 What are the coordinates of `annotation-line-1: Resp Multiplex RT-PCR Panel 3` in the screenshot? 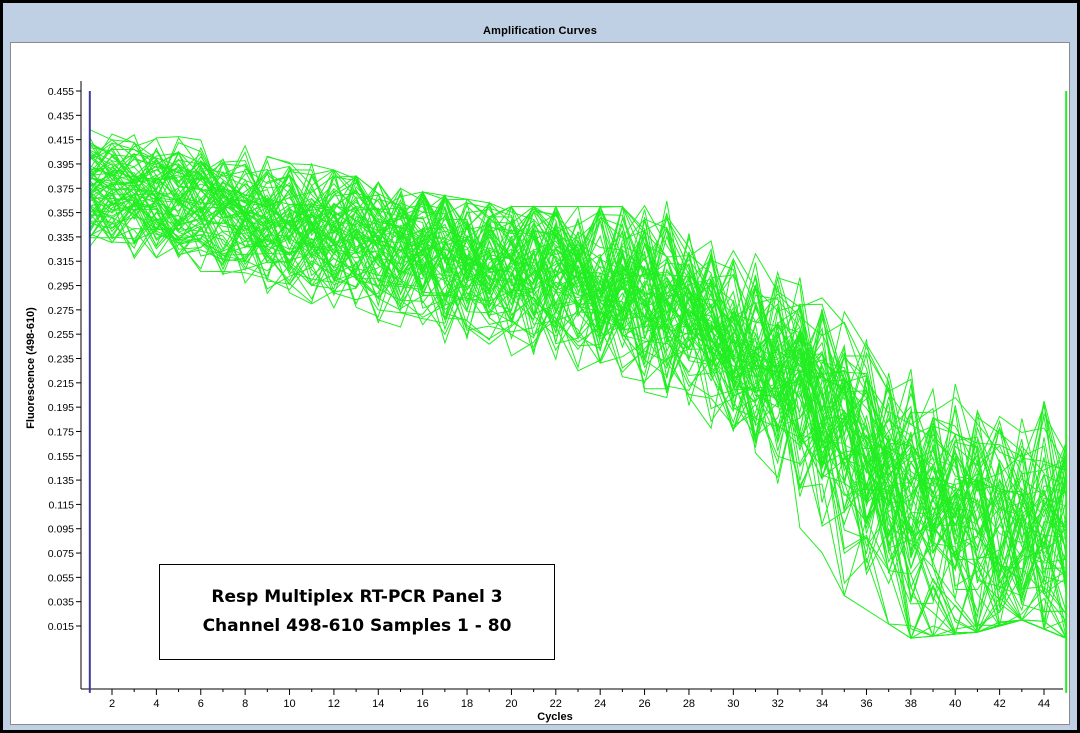 It's located at (357, 597).